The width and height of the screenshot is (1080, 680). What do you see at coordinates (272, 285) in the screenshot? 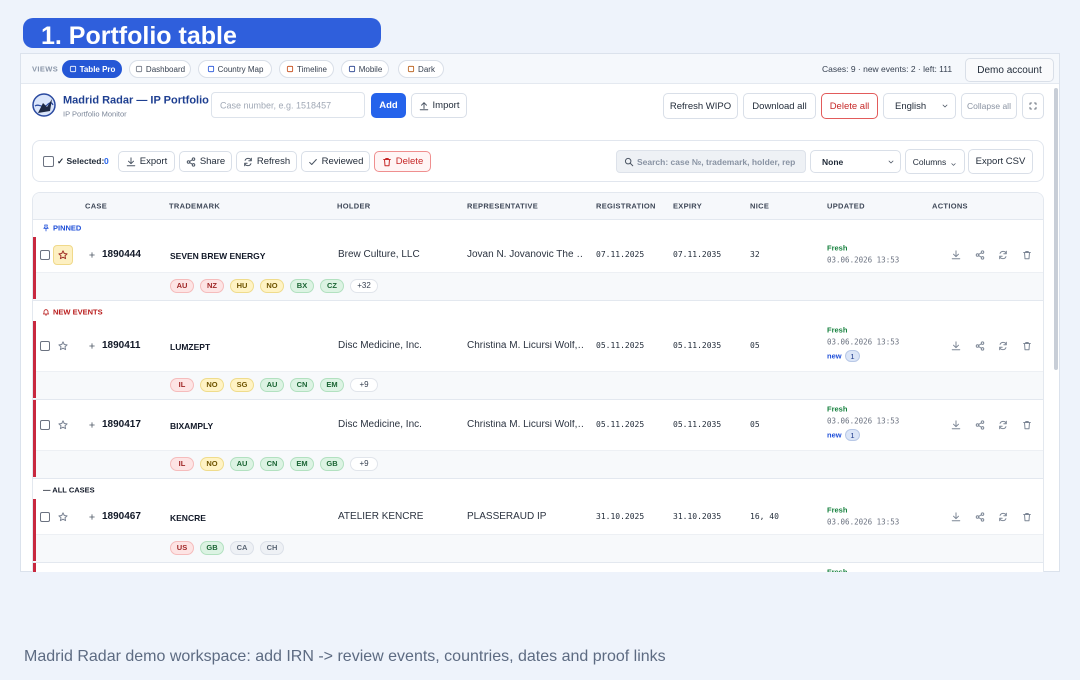
I see `country-chip: NO` at bounding box center [272, 285].